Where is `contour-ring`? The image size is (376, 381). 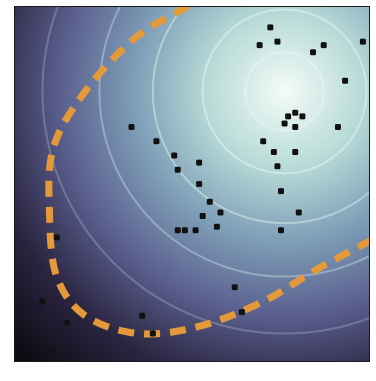
contour-ring is located at coordinates (284, 91).